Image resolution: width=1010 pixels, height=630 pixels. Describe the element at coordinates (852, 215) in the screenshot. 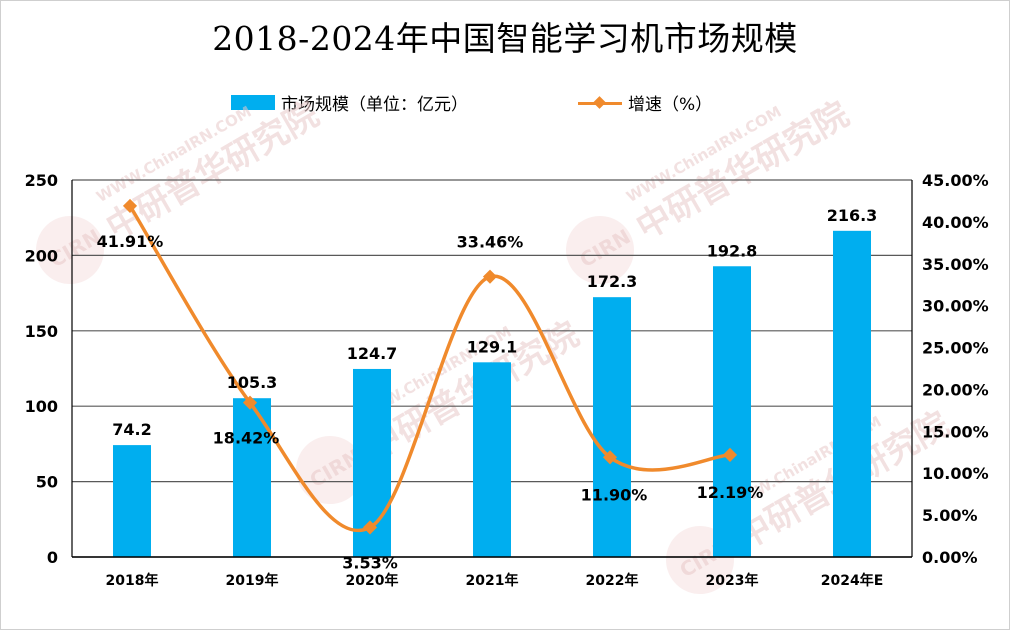

I see `bar-value-label: 216.3` at that location.